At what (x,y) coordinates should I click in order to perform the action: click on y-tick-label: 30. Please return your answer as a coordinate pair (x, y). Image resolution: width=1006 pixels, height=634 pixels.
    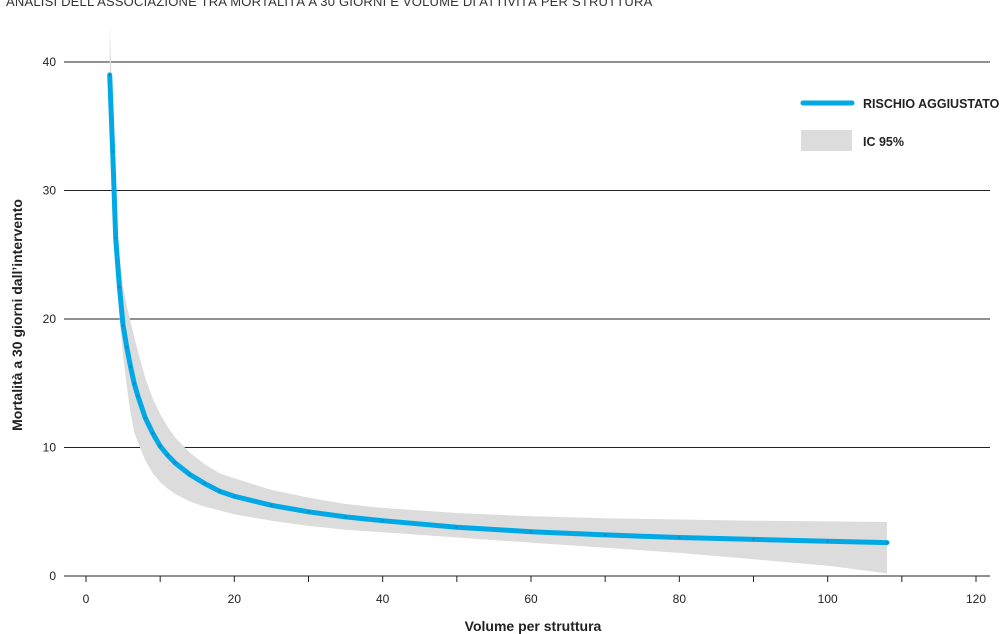
    Looking at the image, I should click on (50, 191).